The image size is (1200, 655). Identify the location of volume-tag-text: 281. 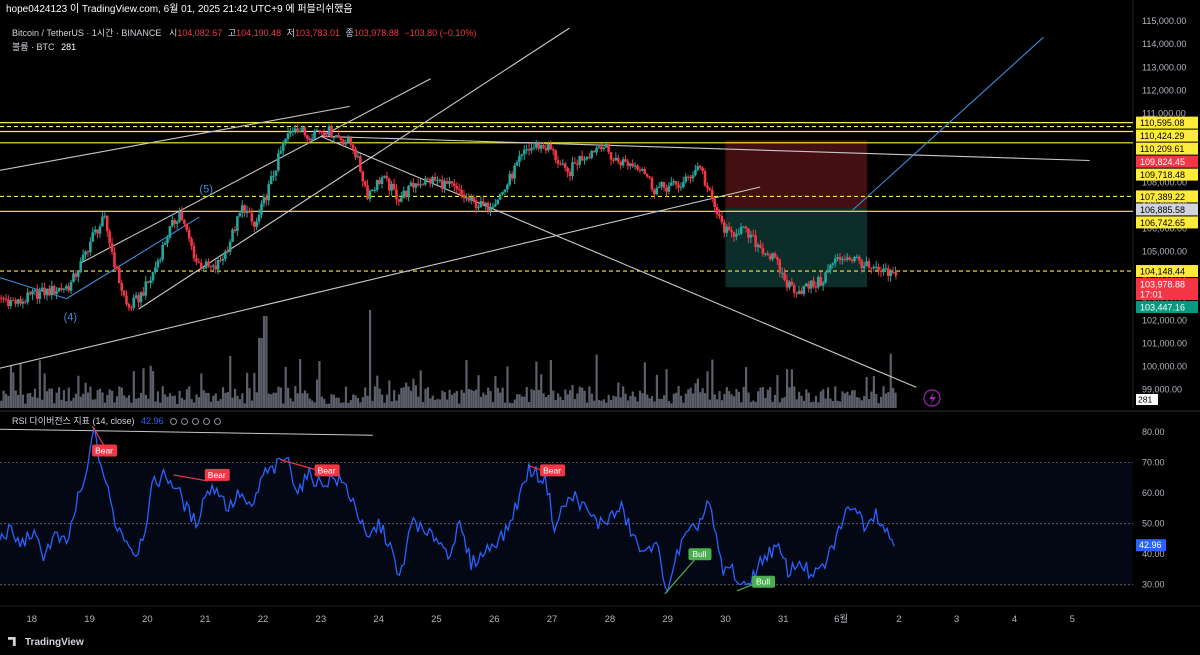
(1145, 400).